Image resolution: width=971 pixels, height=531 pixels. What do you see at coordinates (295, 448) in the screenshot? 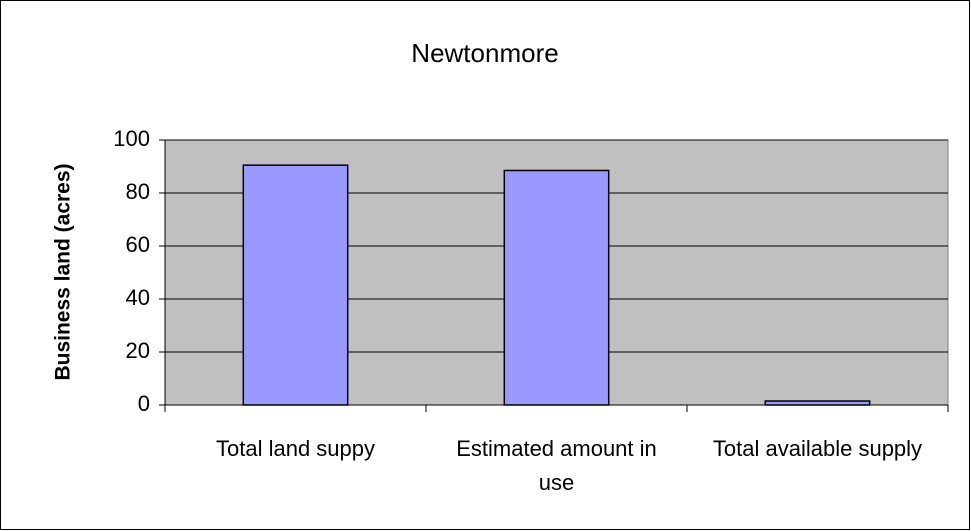
I see `x-tick-label: Total land suppy` at bounding box center [295, 448].